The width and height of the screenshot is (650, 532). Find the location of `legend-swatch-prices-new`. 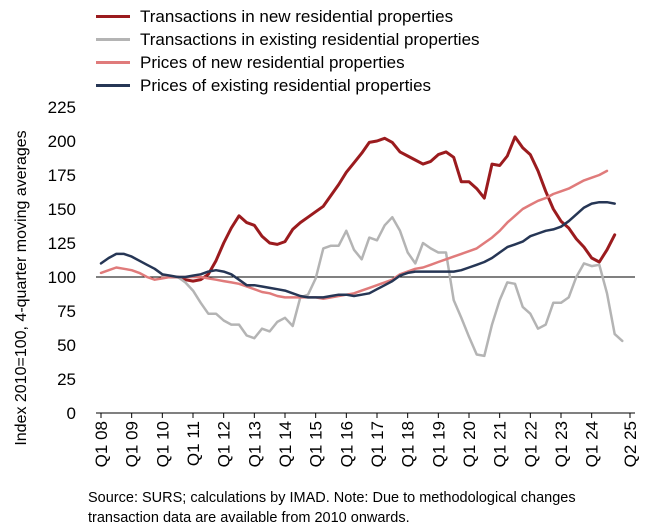

legend-swatch-prices-new is located at coordinates (113, 62).